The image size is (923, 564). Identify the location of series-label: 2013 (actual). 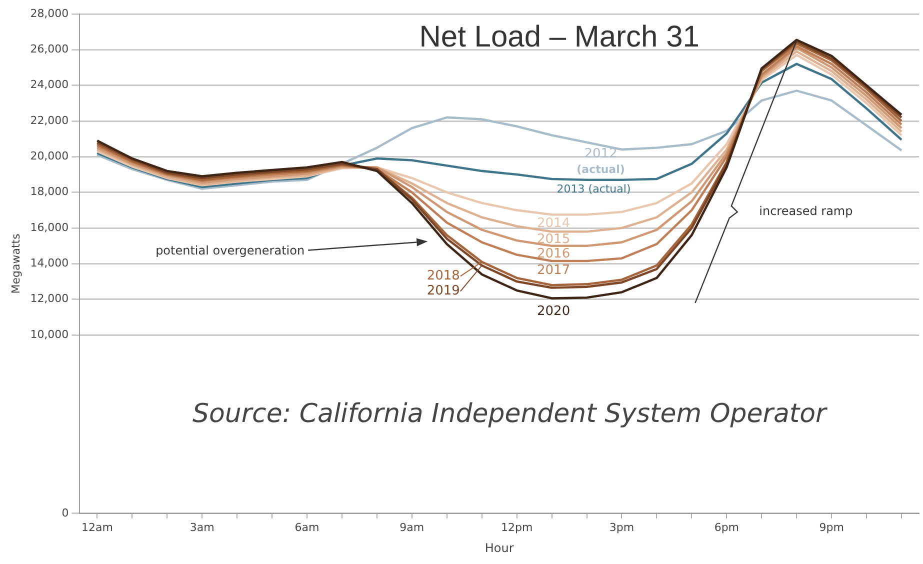
(593, 189).